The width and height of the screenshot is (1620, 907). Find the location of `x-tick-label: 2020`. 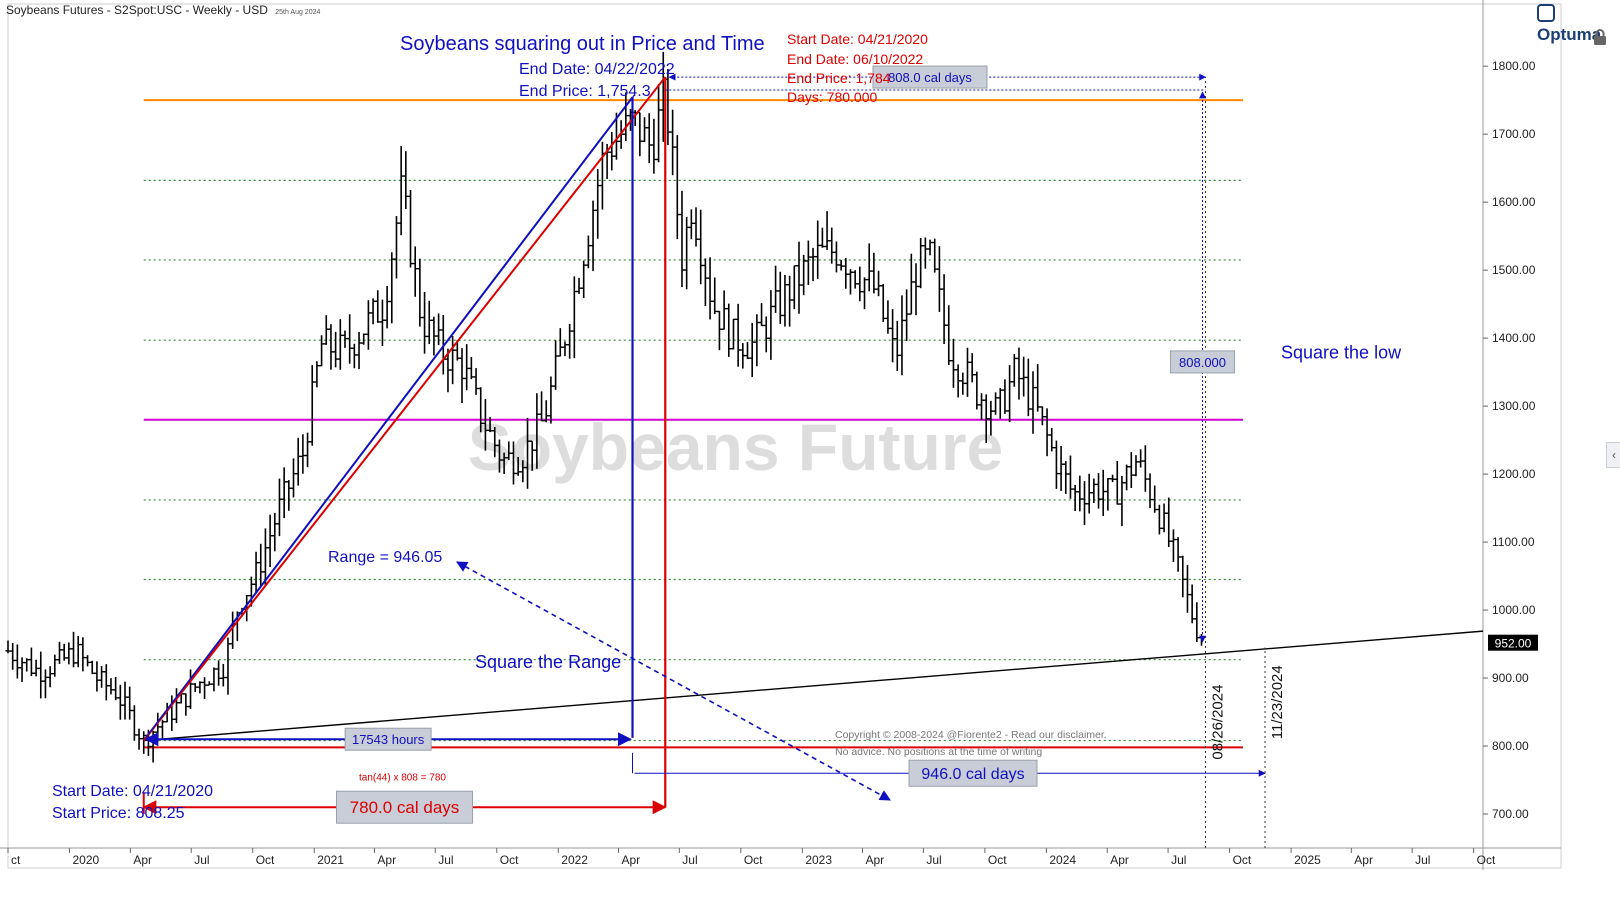

x-tick-label: 2020 is located at coordinates (86, 860).